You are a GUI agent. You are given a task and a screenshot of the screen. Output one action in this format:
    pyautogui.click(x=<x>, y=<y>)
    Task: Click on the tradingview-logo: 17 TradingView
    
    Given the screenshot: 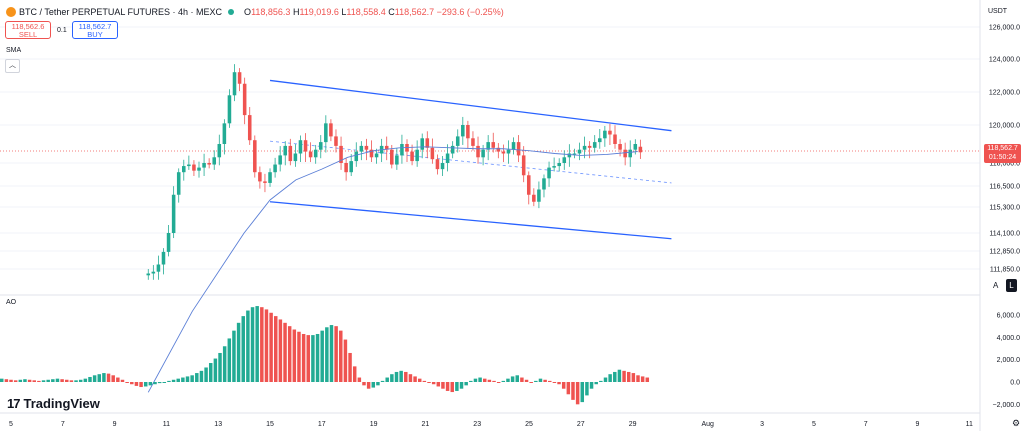 What is the action you would take?
    pyautogui.click(x=53, y=403)
    